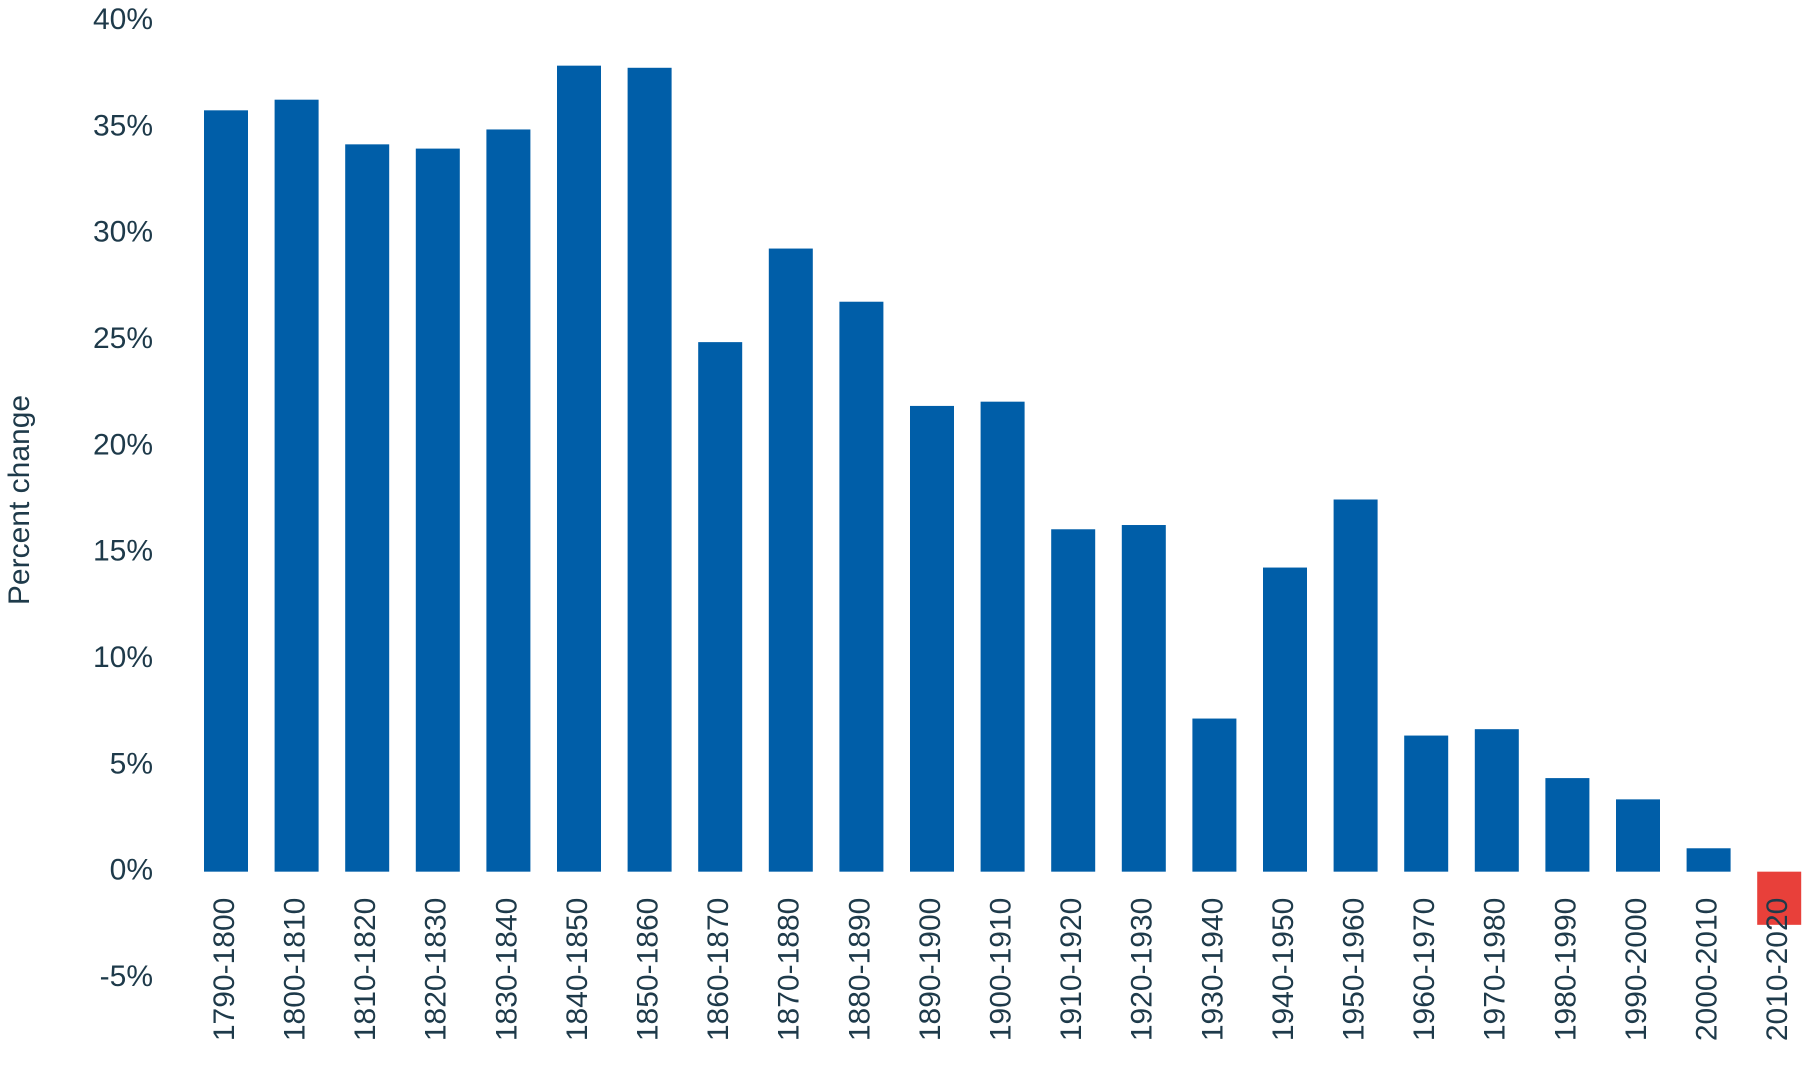  I want to click on y-tick-label: 5%, so click(131, 763).